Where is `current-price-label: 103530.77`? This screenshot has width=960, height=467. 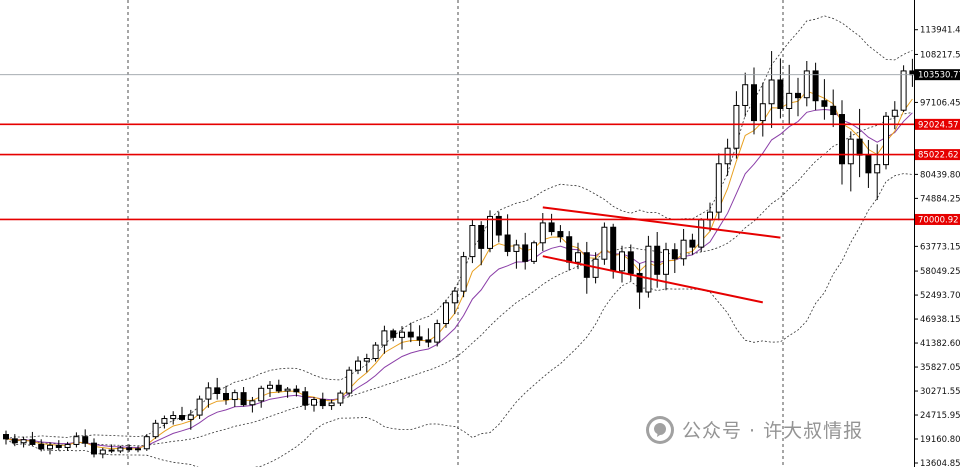 current-price-label: 103530.77 is located at coordinates (939, 76).